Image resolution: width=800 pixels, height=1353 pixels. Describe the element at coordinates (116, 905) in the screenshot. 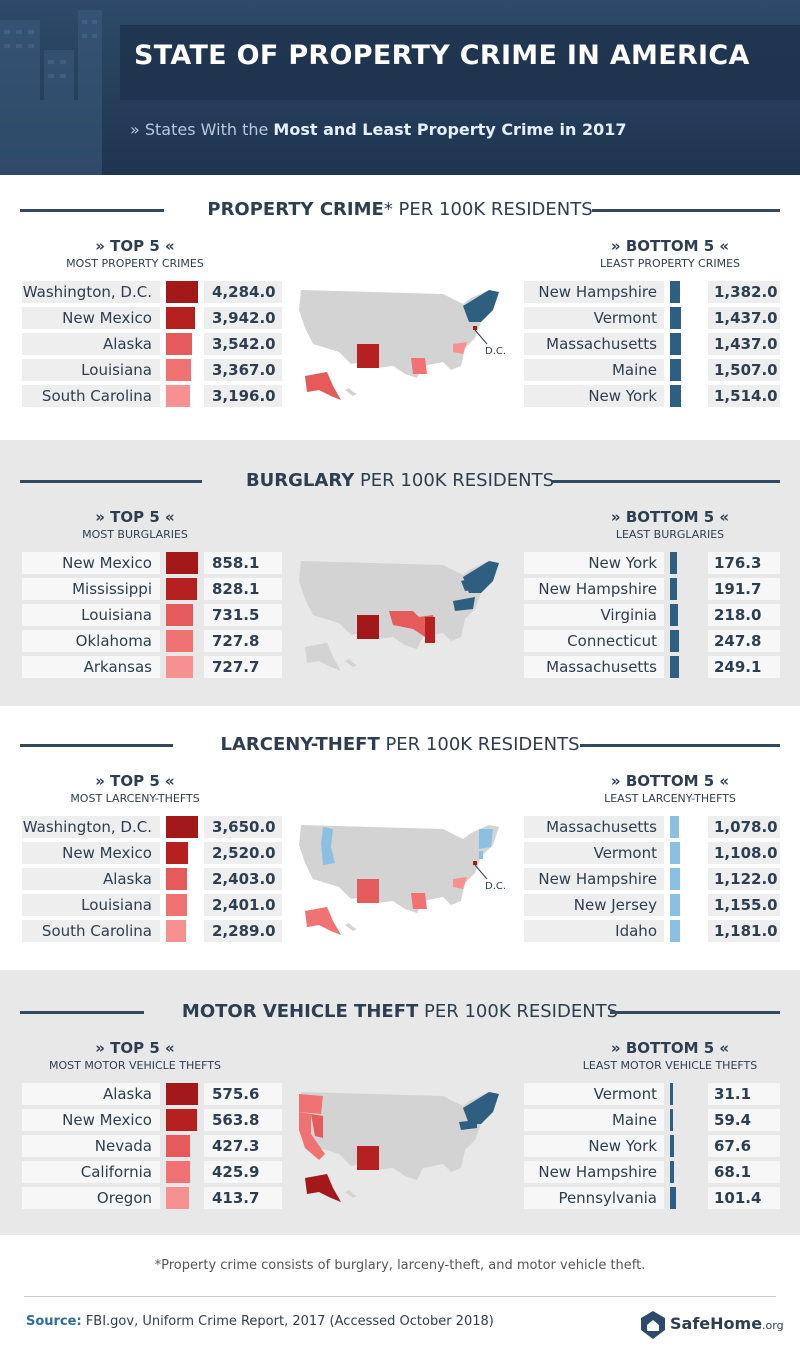

I see `top5-state-name: Louisiana` at that location.